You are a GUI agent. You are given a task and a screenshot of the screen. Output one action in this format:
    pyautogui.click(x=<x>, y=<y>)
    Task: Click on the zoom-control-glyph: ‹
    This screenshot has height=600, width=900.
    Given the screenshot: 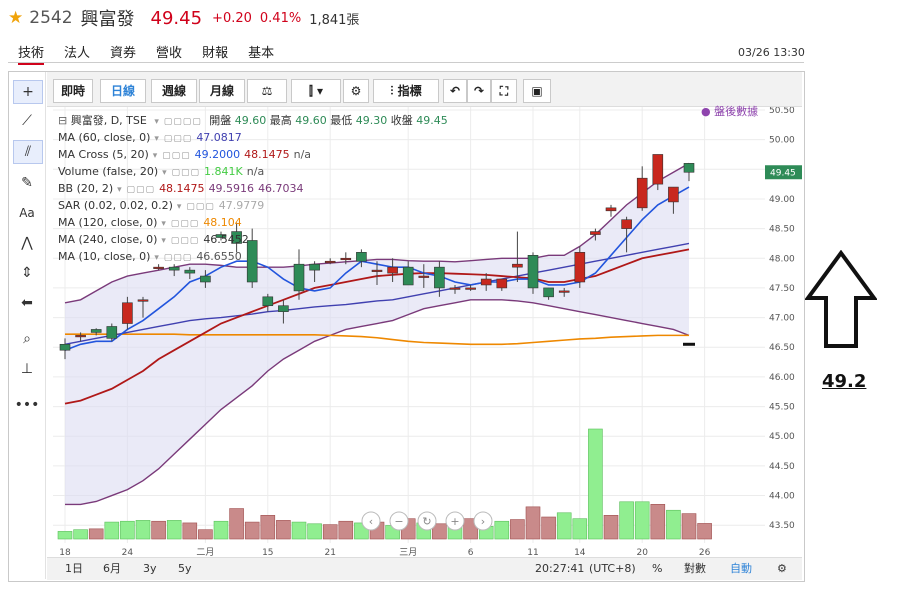 What is the action you would take?
    pyautogui.click(x=371, y=521)
    